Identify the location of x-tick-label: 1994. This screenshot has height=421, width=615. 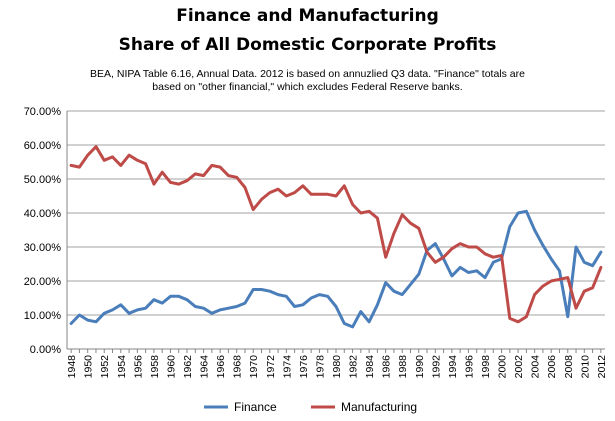
(453, 367).